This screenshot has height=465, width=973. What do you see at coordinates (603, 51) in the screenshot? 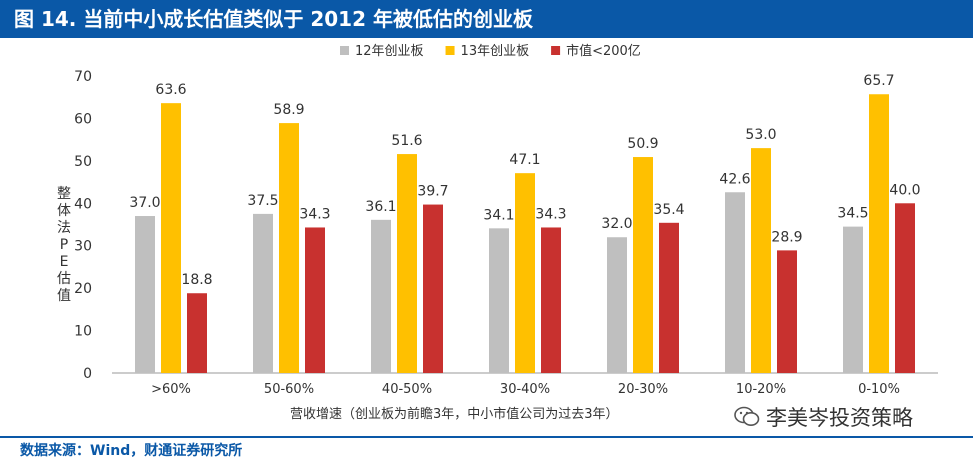
I see `legend-label: 市值<200亿` at bounding box center [603, 51].